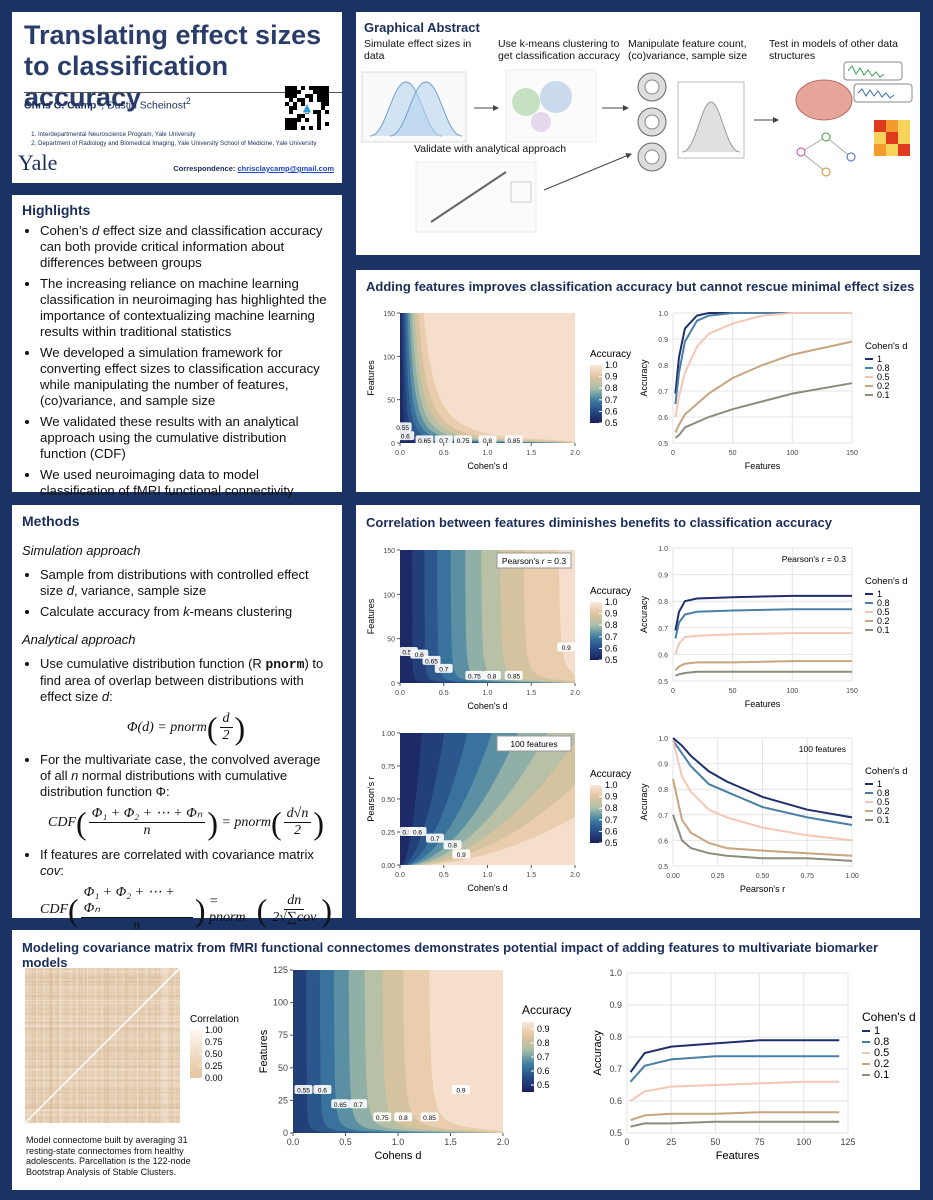 The image size is (933, 1200). Describe the element at coordinates (186, 909) in the screenshot. I see `formula: CDF(Φ₁ + Φ₂ + ⋯ + Φₙ n) = pnorm(dn 2√∑cov)` at that location.